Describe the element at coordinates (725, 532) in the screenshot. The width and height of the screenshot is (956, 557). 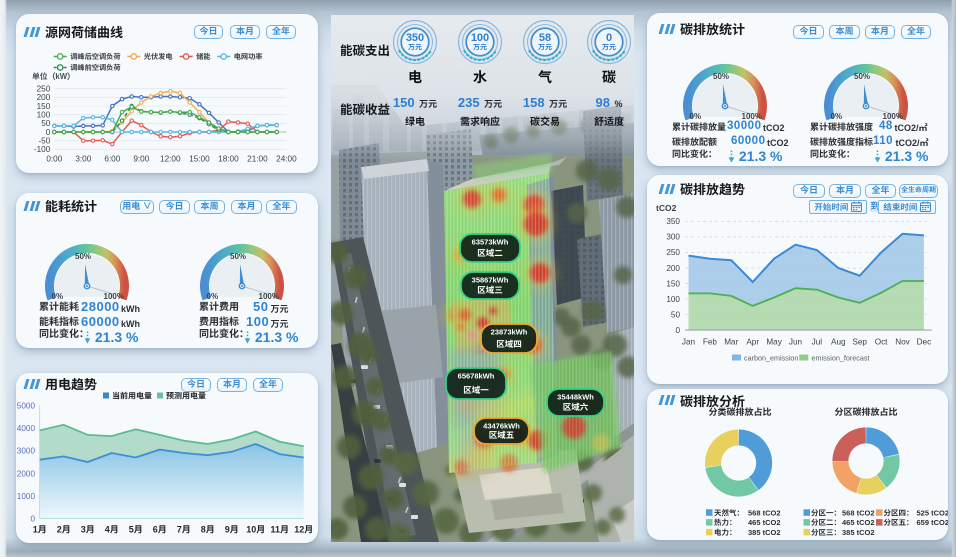
I see `svg-text: 电力：` at that location.